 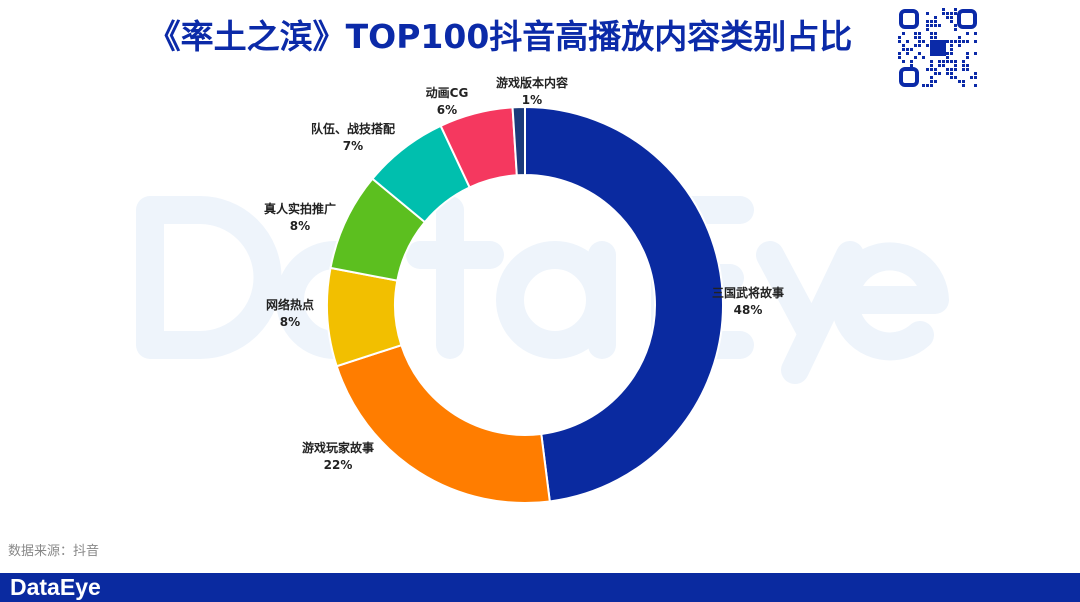 What do you see at coordinates (748, 293) in the screenshot?
I see `slice-label-name: 三国武将故事` at bounding box center [748, 293].